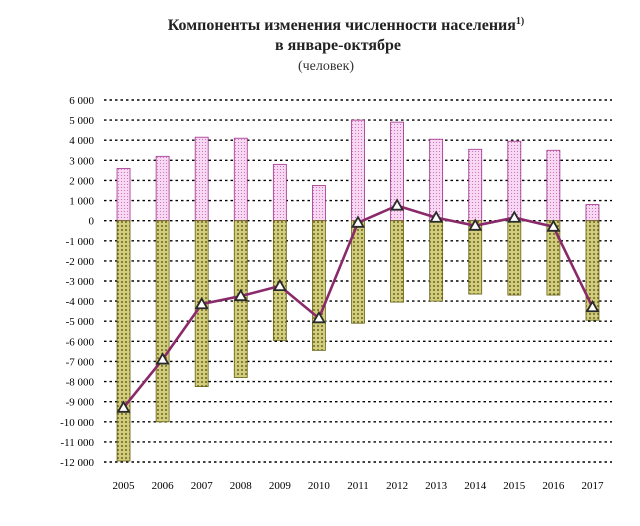  I want to click on chart-title-footnote: 1), so click(520, 21).